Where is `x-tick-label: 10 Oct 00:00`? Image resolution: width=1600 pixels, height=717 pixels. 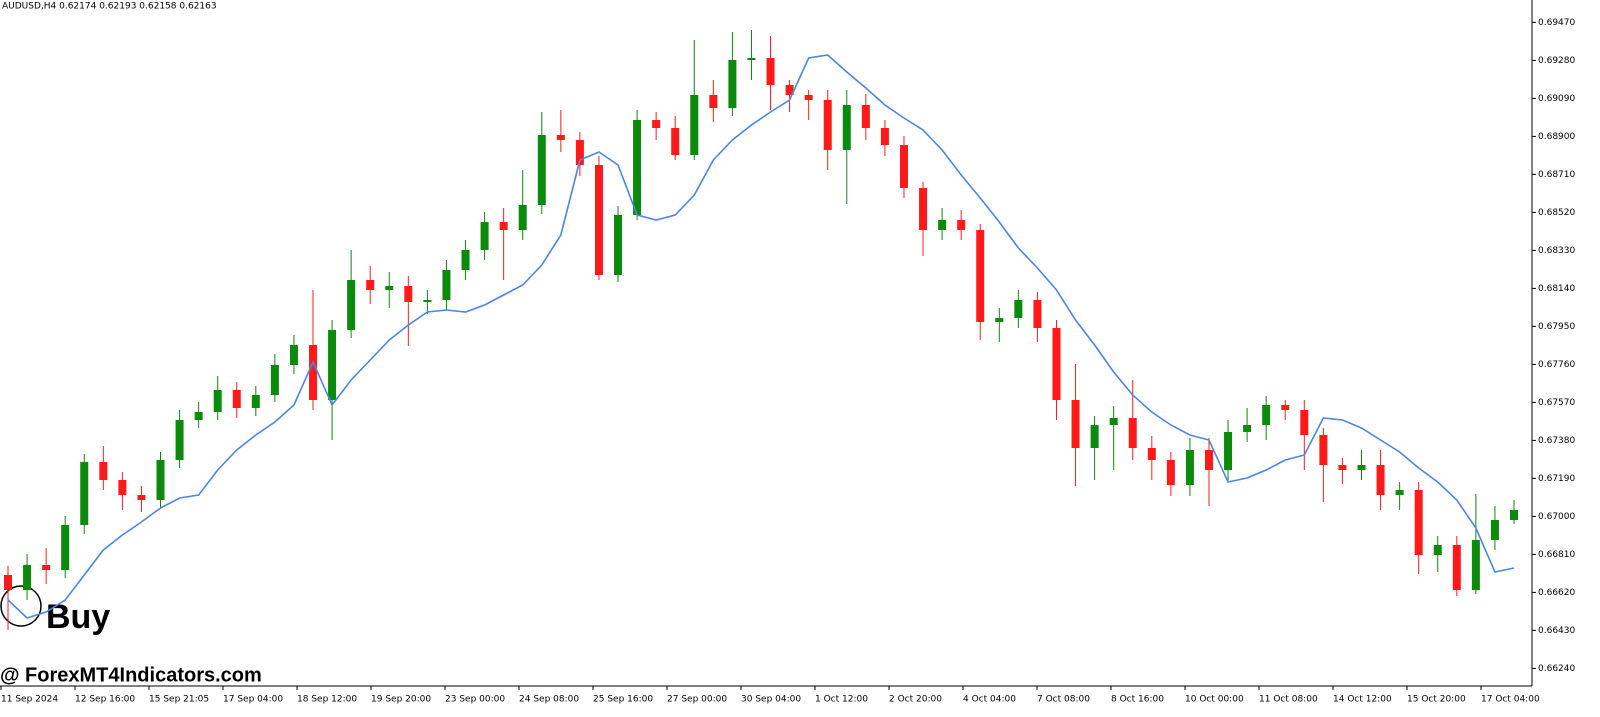
x-tick-label: 10 Oct 00:00 is located at coordinates (1214, 700).